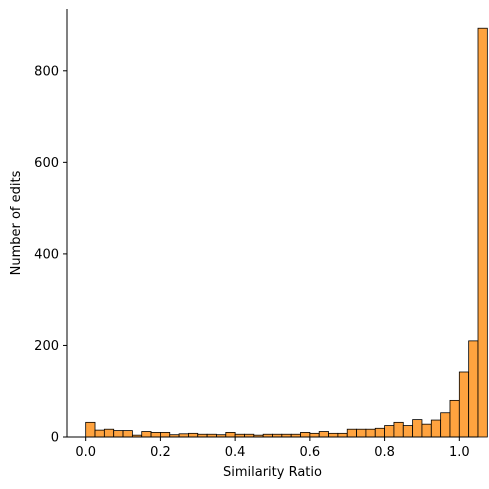  Describe the element at coordinates (384, 452) in the screenshot. I see `x-tick-label: 0.8` at that location.